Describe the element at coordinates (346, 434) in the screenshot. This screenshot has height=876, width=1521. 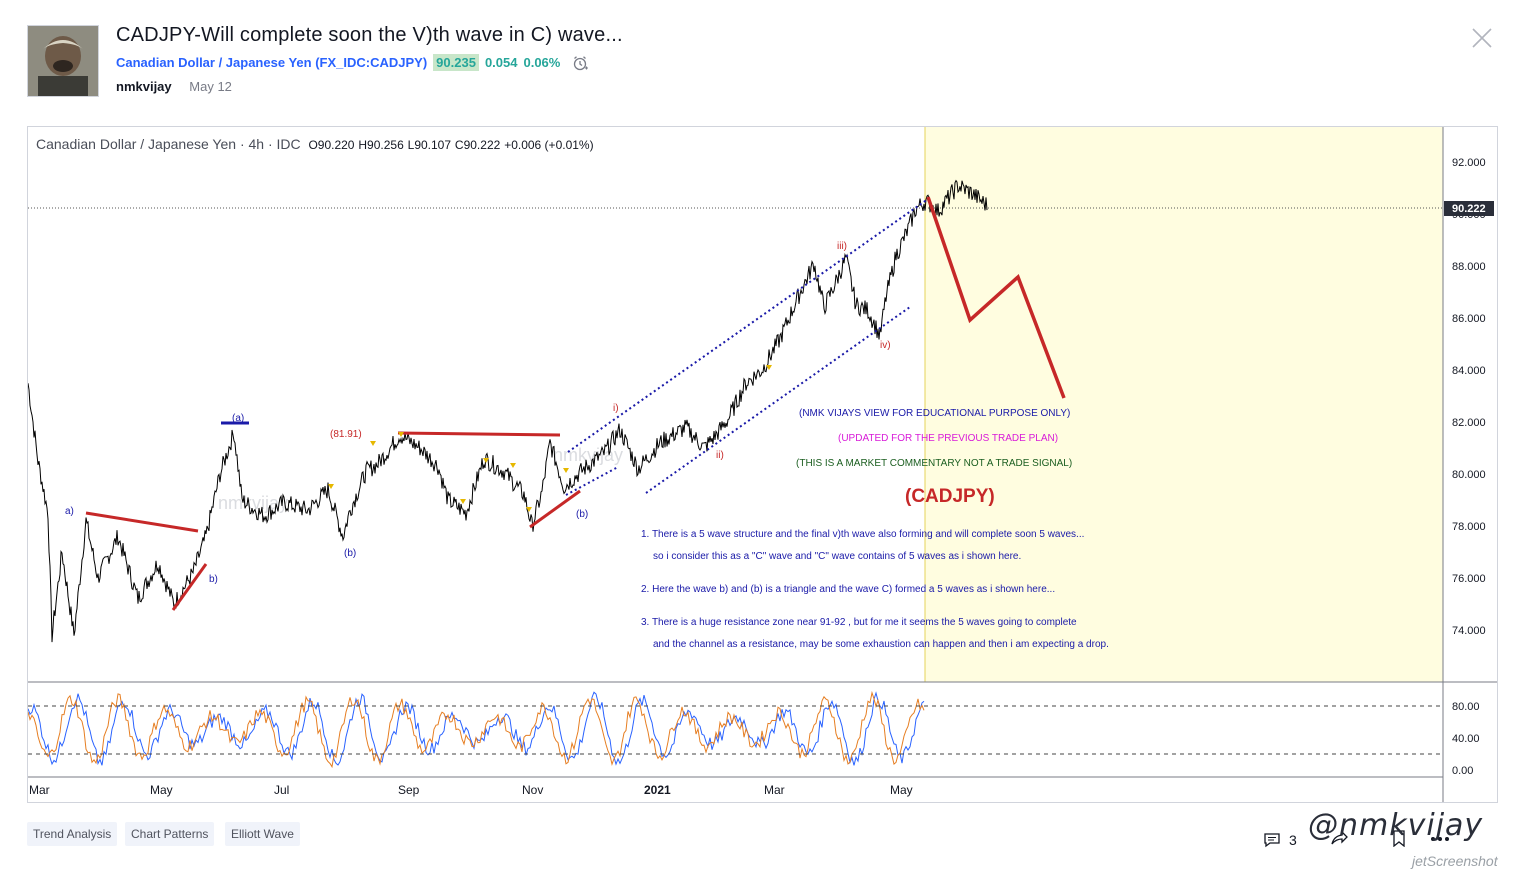
I see `wave-label-high: (81.91)` at that location.